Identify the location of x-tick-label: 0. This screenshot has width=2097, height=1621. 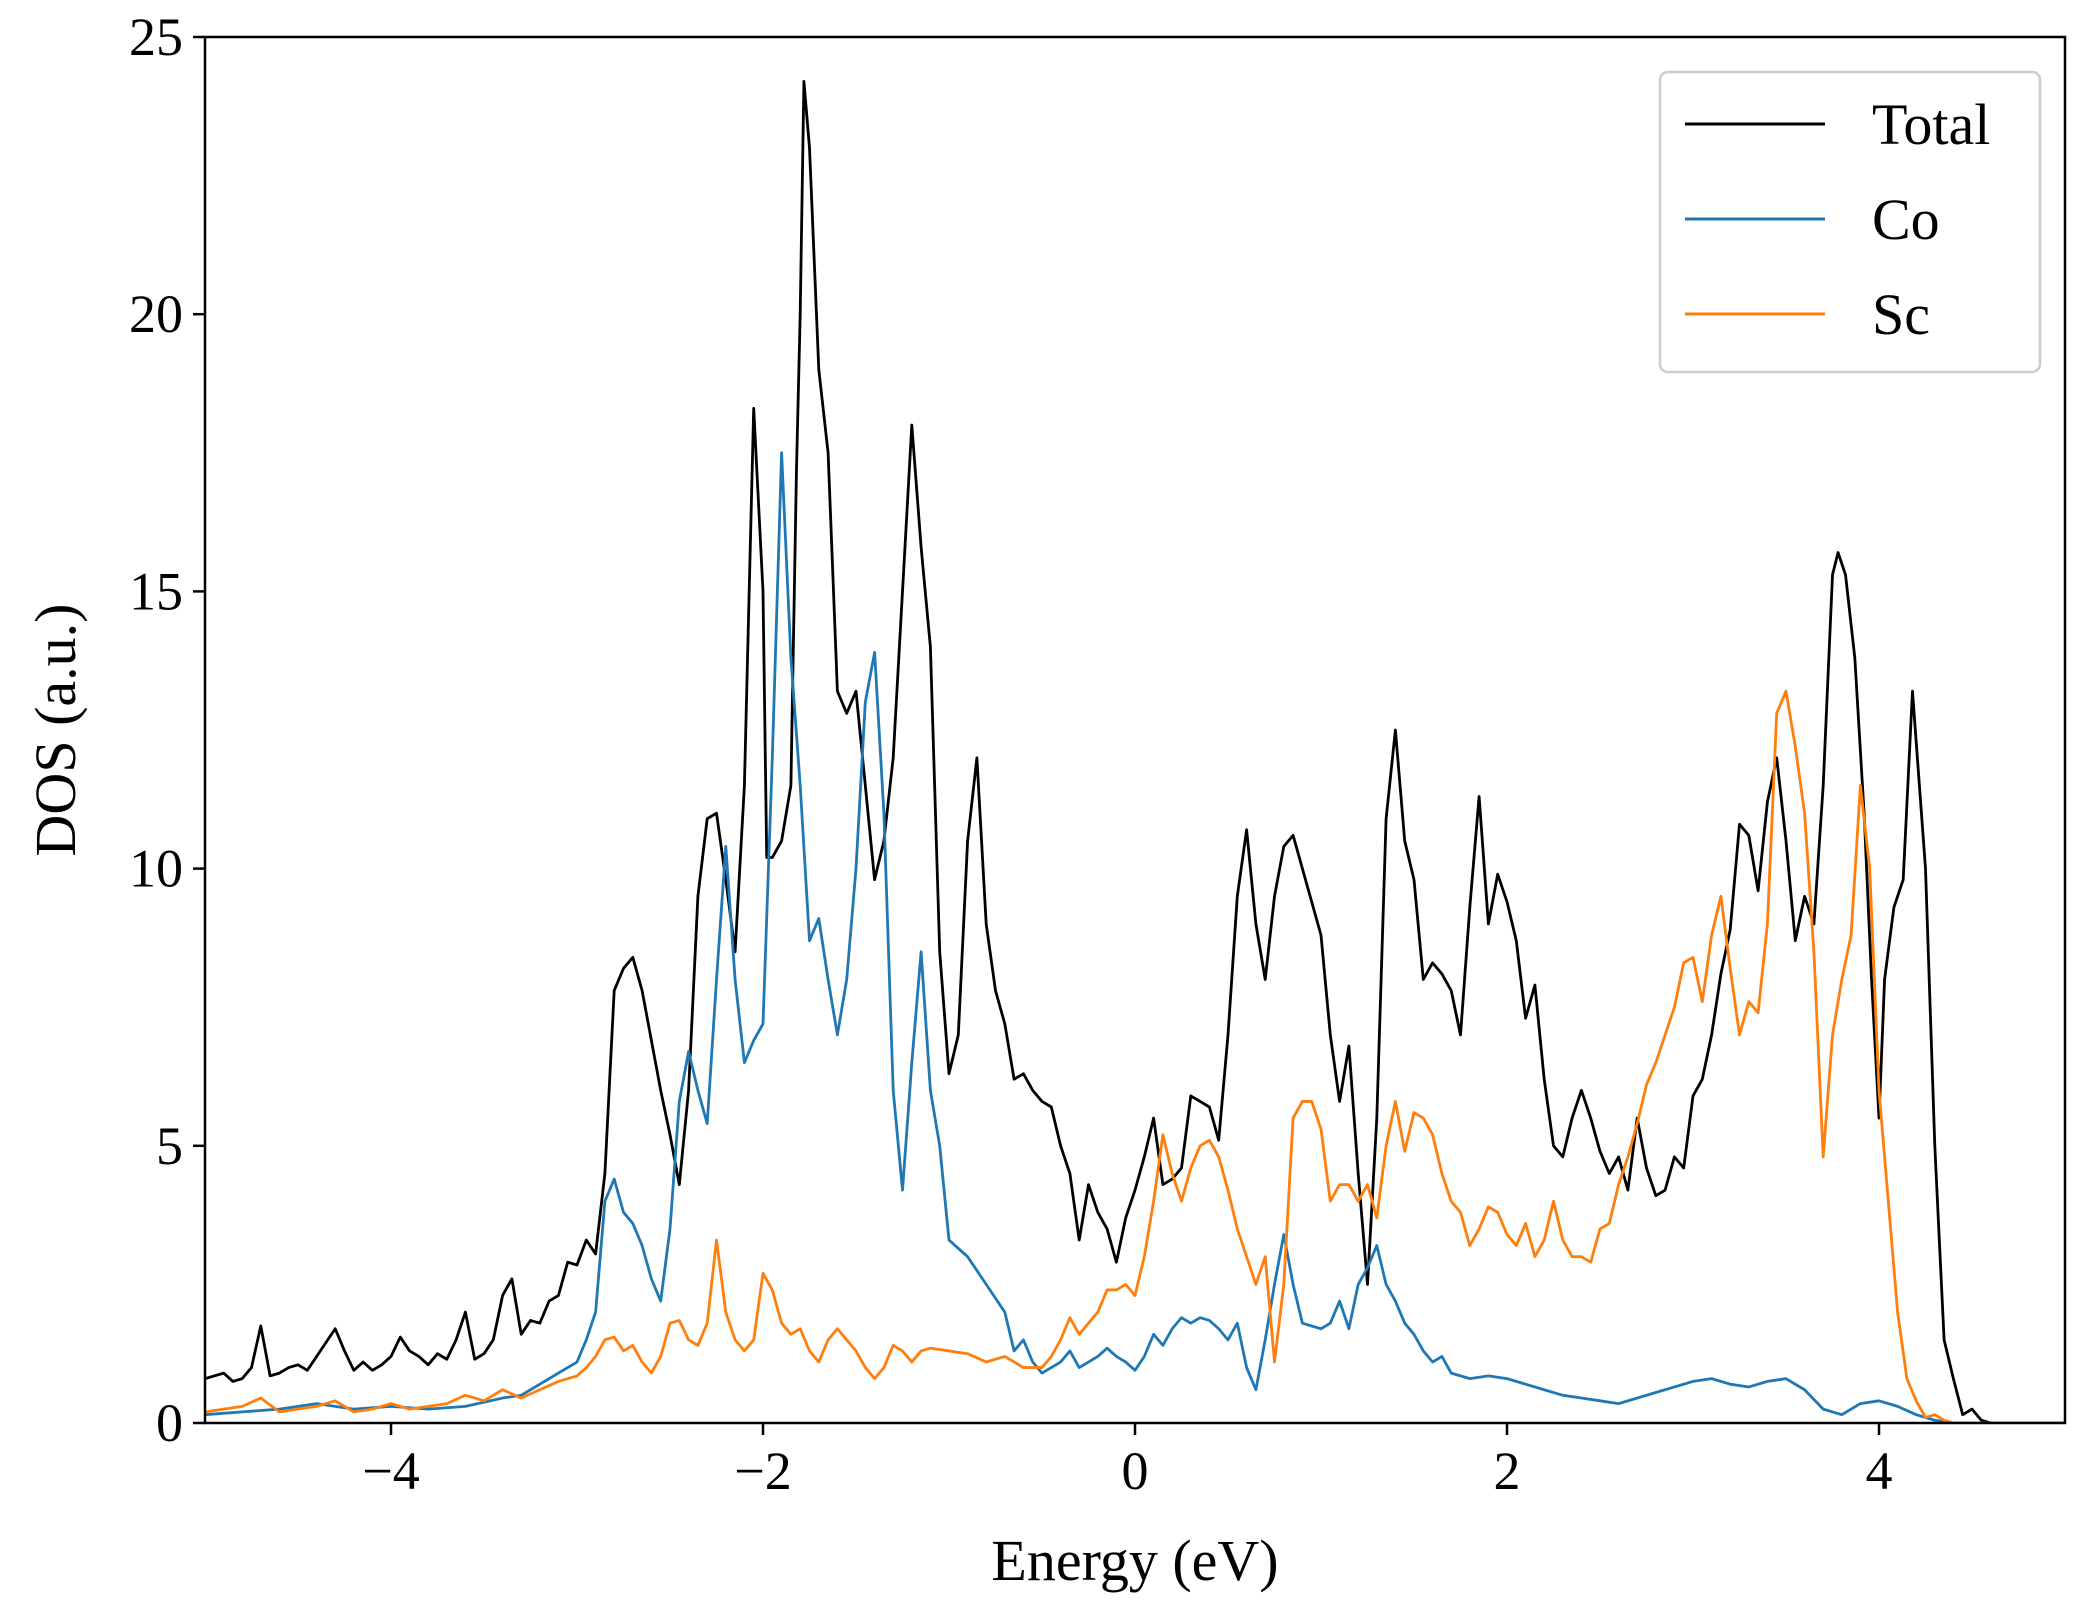
(1135, 1471).